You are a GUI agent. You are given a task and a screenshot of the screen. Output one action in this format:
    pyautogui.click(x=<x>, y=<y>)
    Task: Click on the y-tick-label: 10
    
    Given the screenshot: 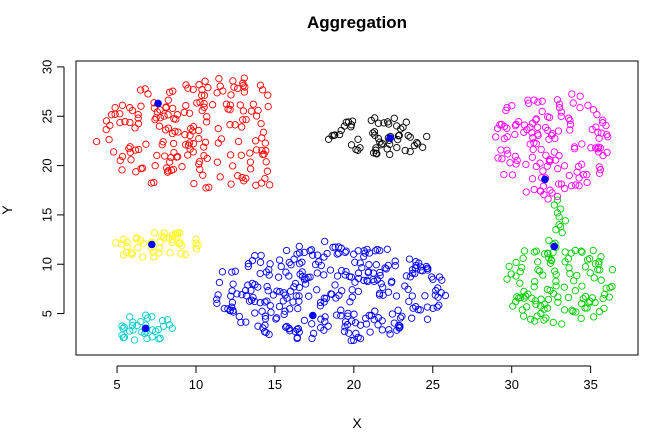 What is the action you would take?
    pyautogui.click(x=46, y=264)
    